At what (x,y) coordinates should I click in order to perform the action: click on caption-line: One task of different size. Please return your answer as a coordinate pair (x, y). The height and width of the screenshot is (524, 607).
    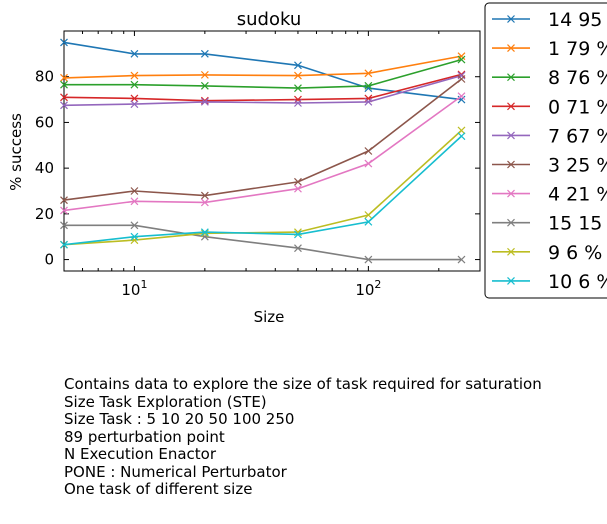
    Looking at the image, I should click on (158, 489).